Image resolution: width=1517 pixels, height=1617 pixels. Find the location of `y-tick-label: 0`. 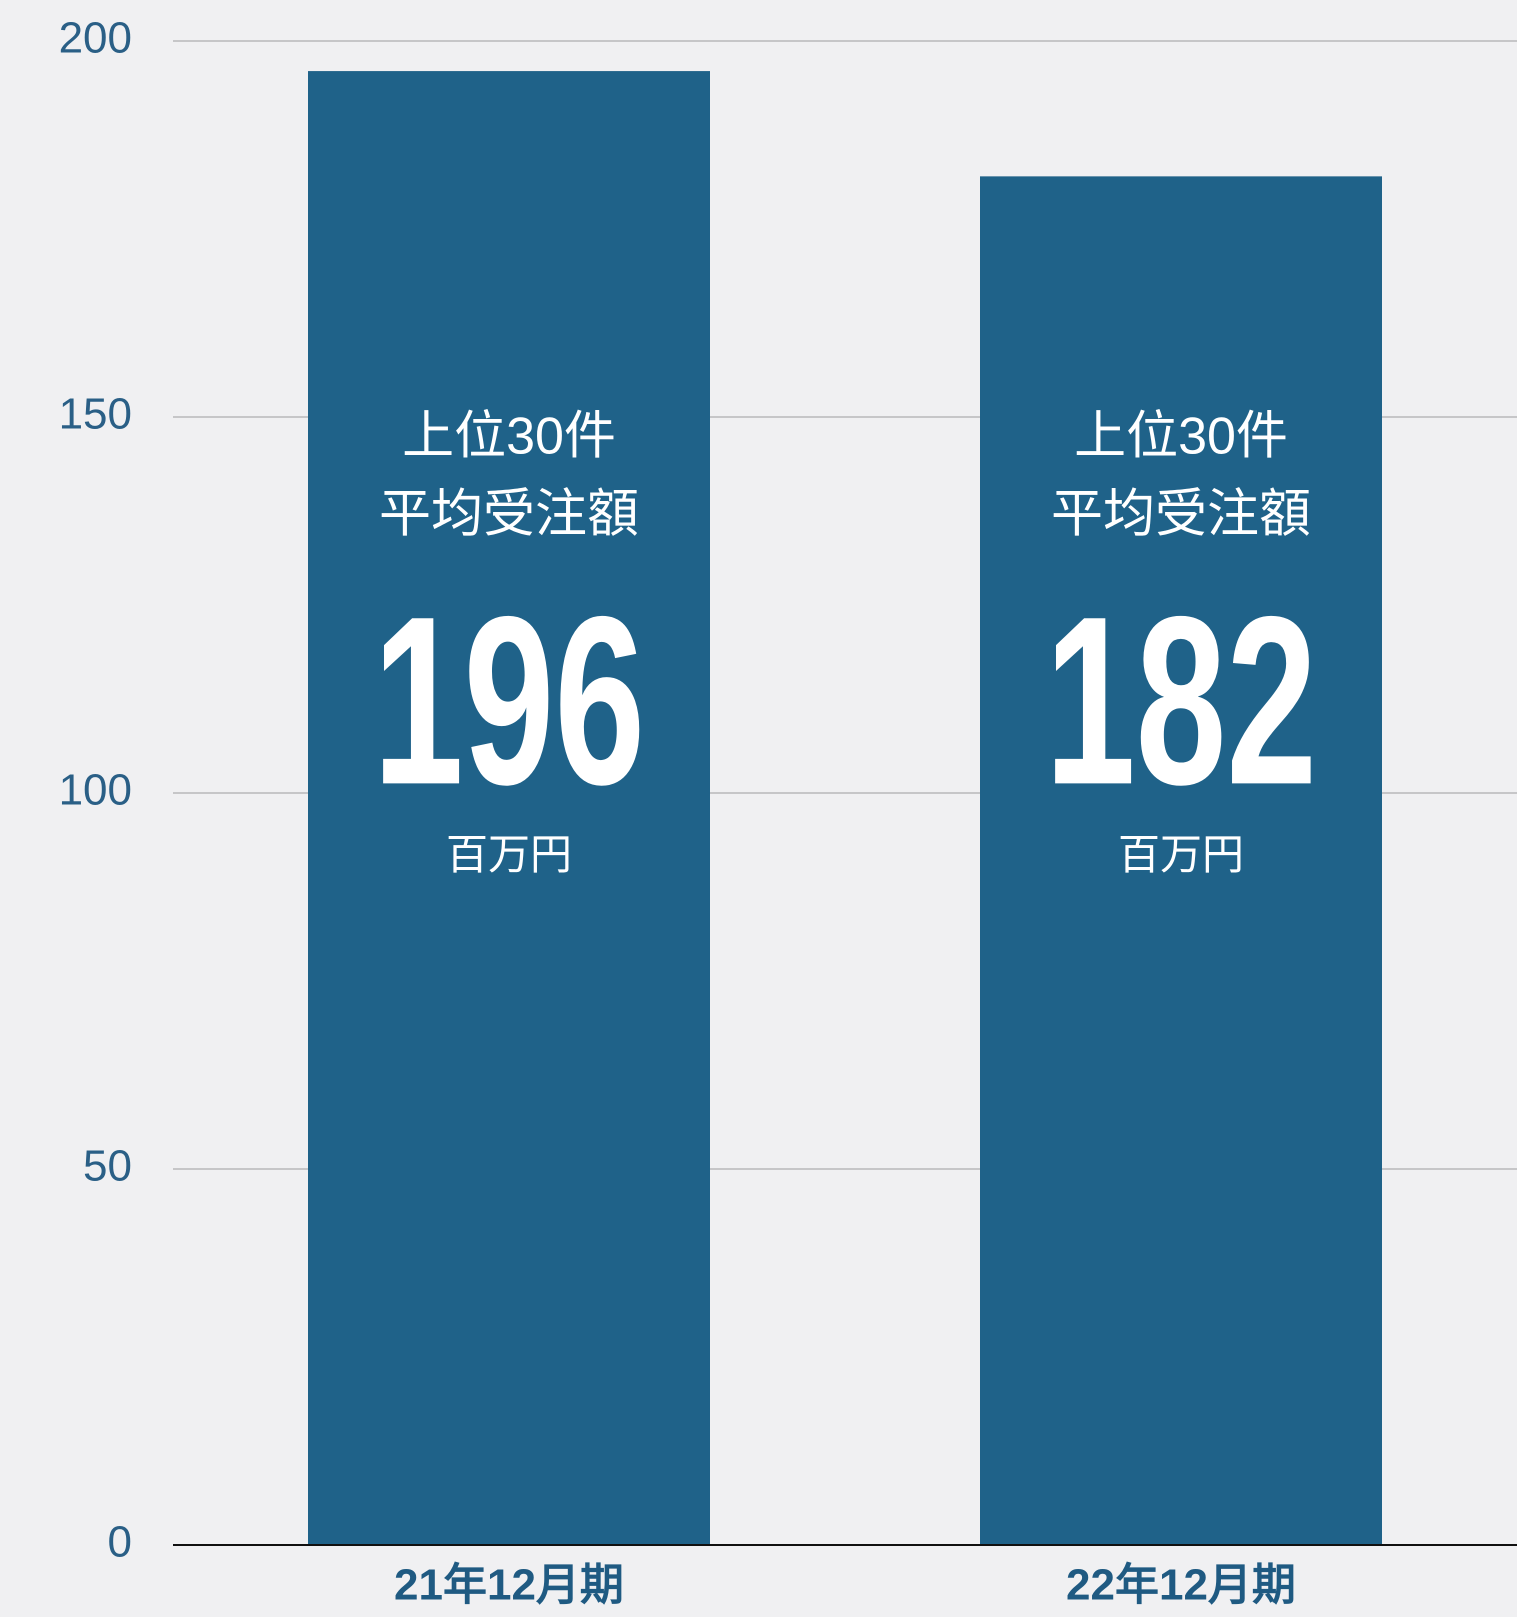

y-tick-label: 0 is located at coordinates (120, 1542).